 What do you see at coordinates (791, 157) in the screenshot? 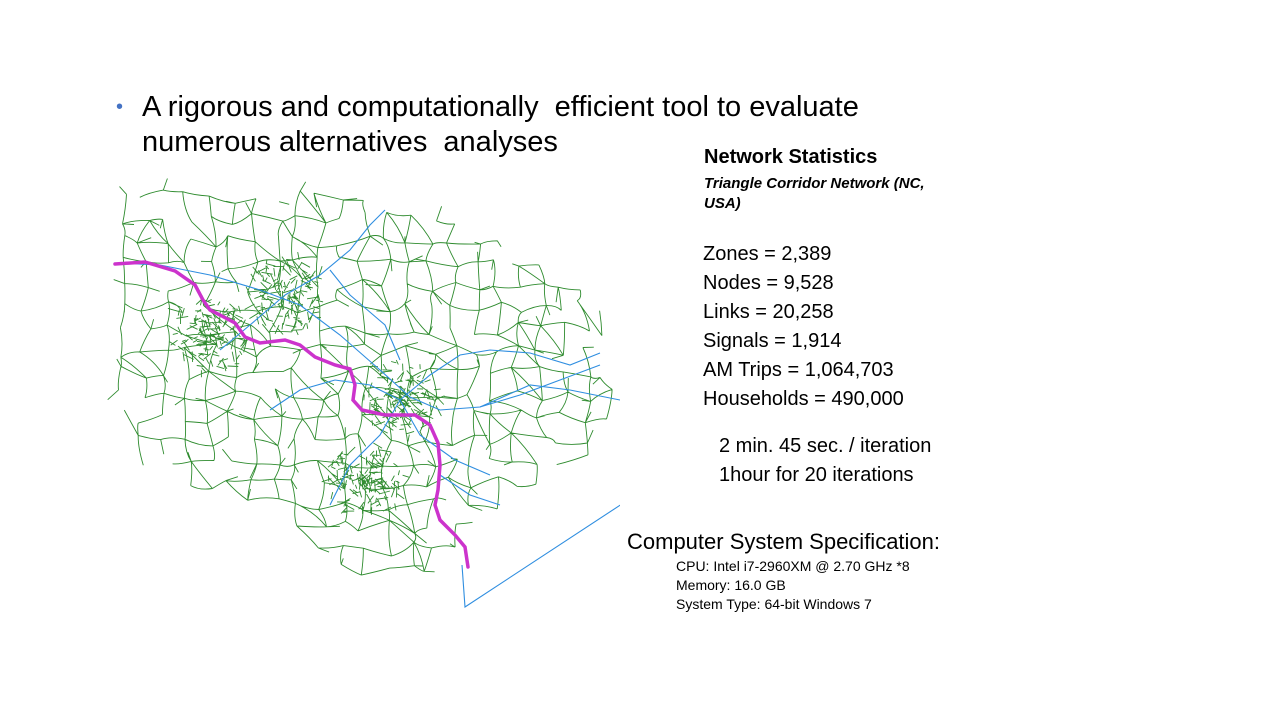
I see `network-stats-title: Network Statistics` at bounding box center [791, 157].